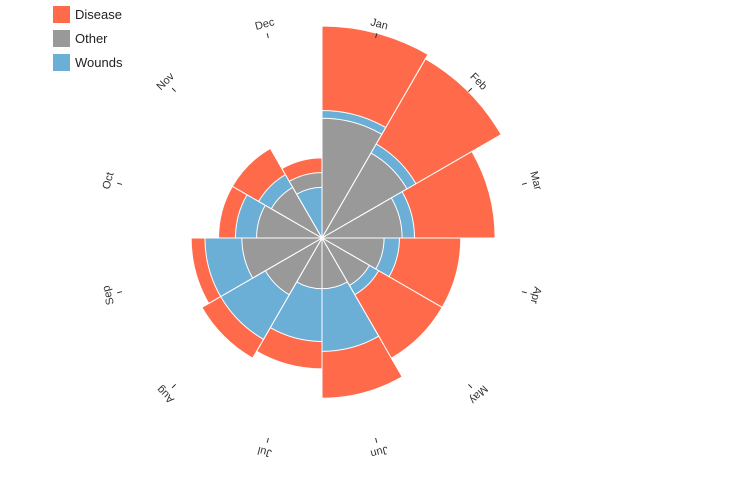 This screenshot has height=479, width=732. What do you see at coordinates (376, 440) in the screenshot?
I see `month-tick-jun` at bounding box center [376, 440].